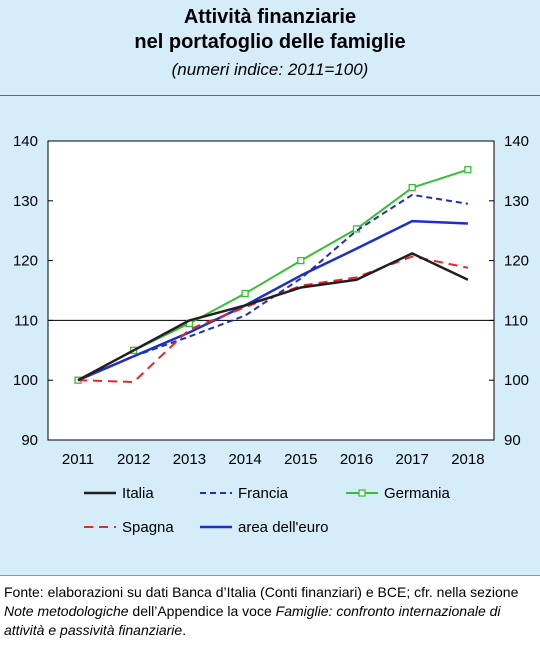  What do you see at coordinates (516, 380) in the screenshot?
I see `y-tick-label-right: 100` at bounding box center [516, 380].